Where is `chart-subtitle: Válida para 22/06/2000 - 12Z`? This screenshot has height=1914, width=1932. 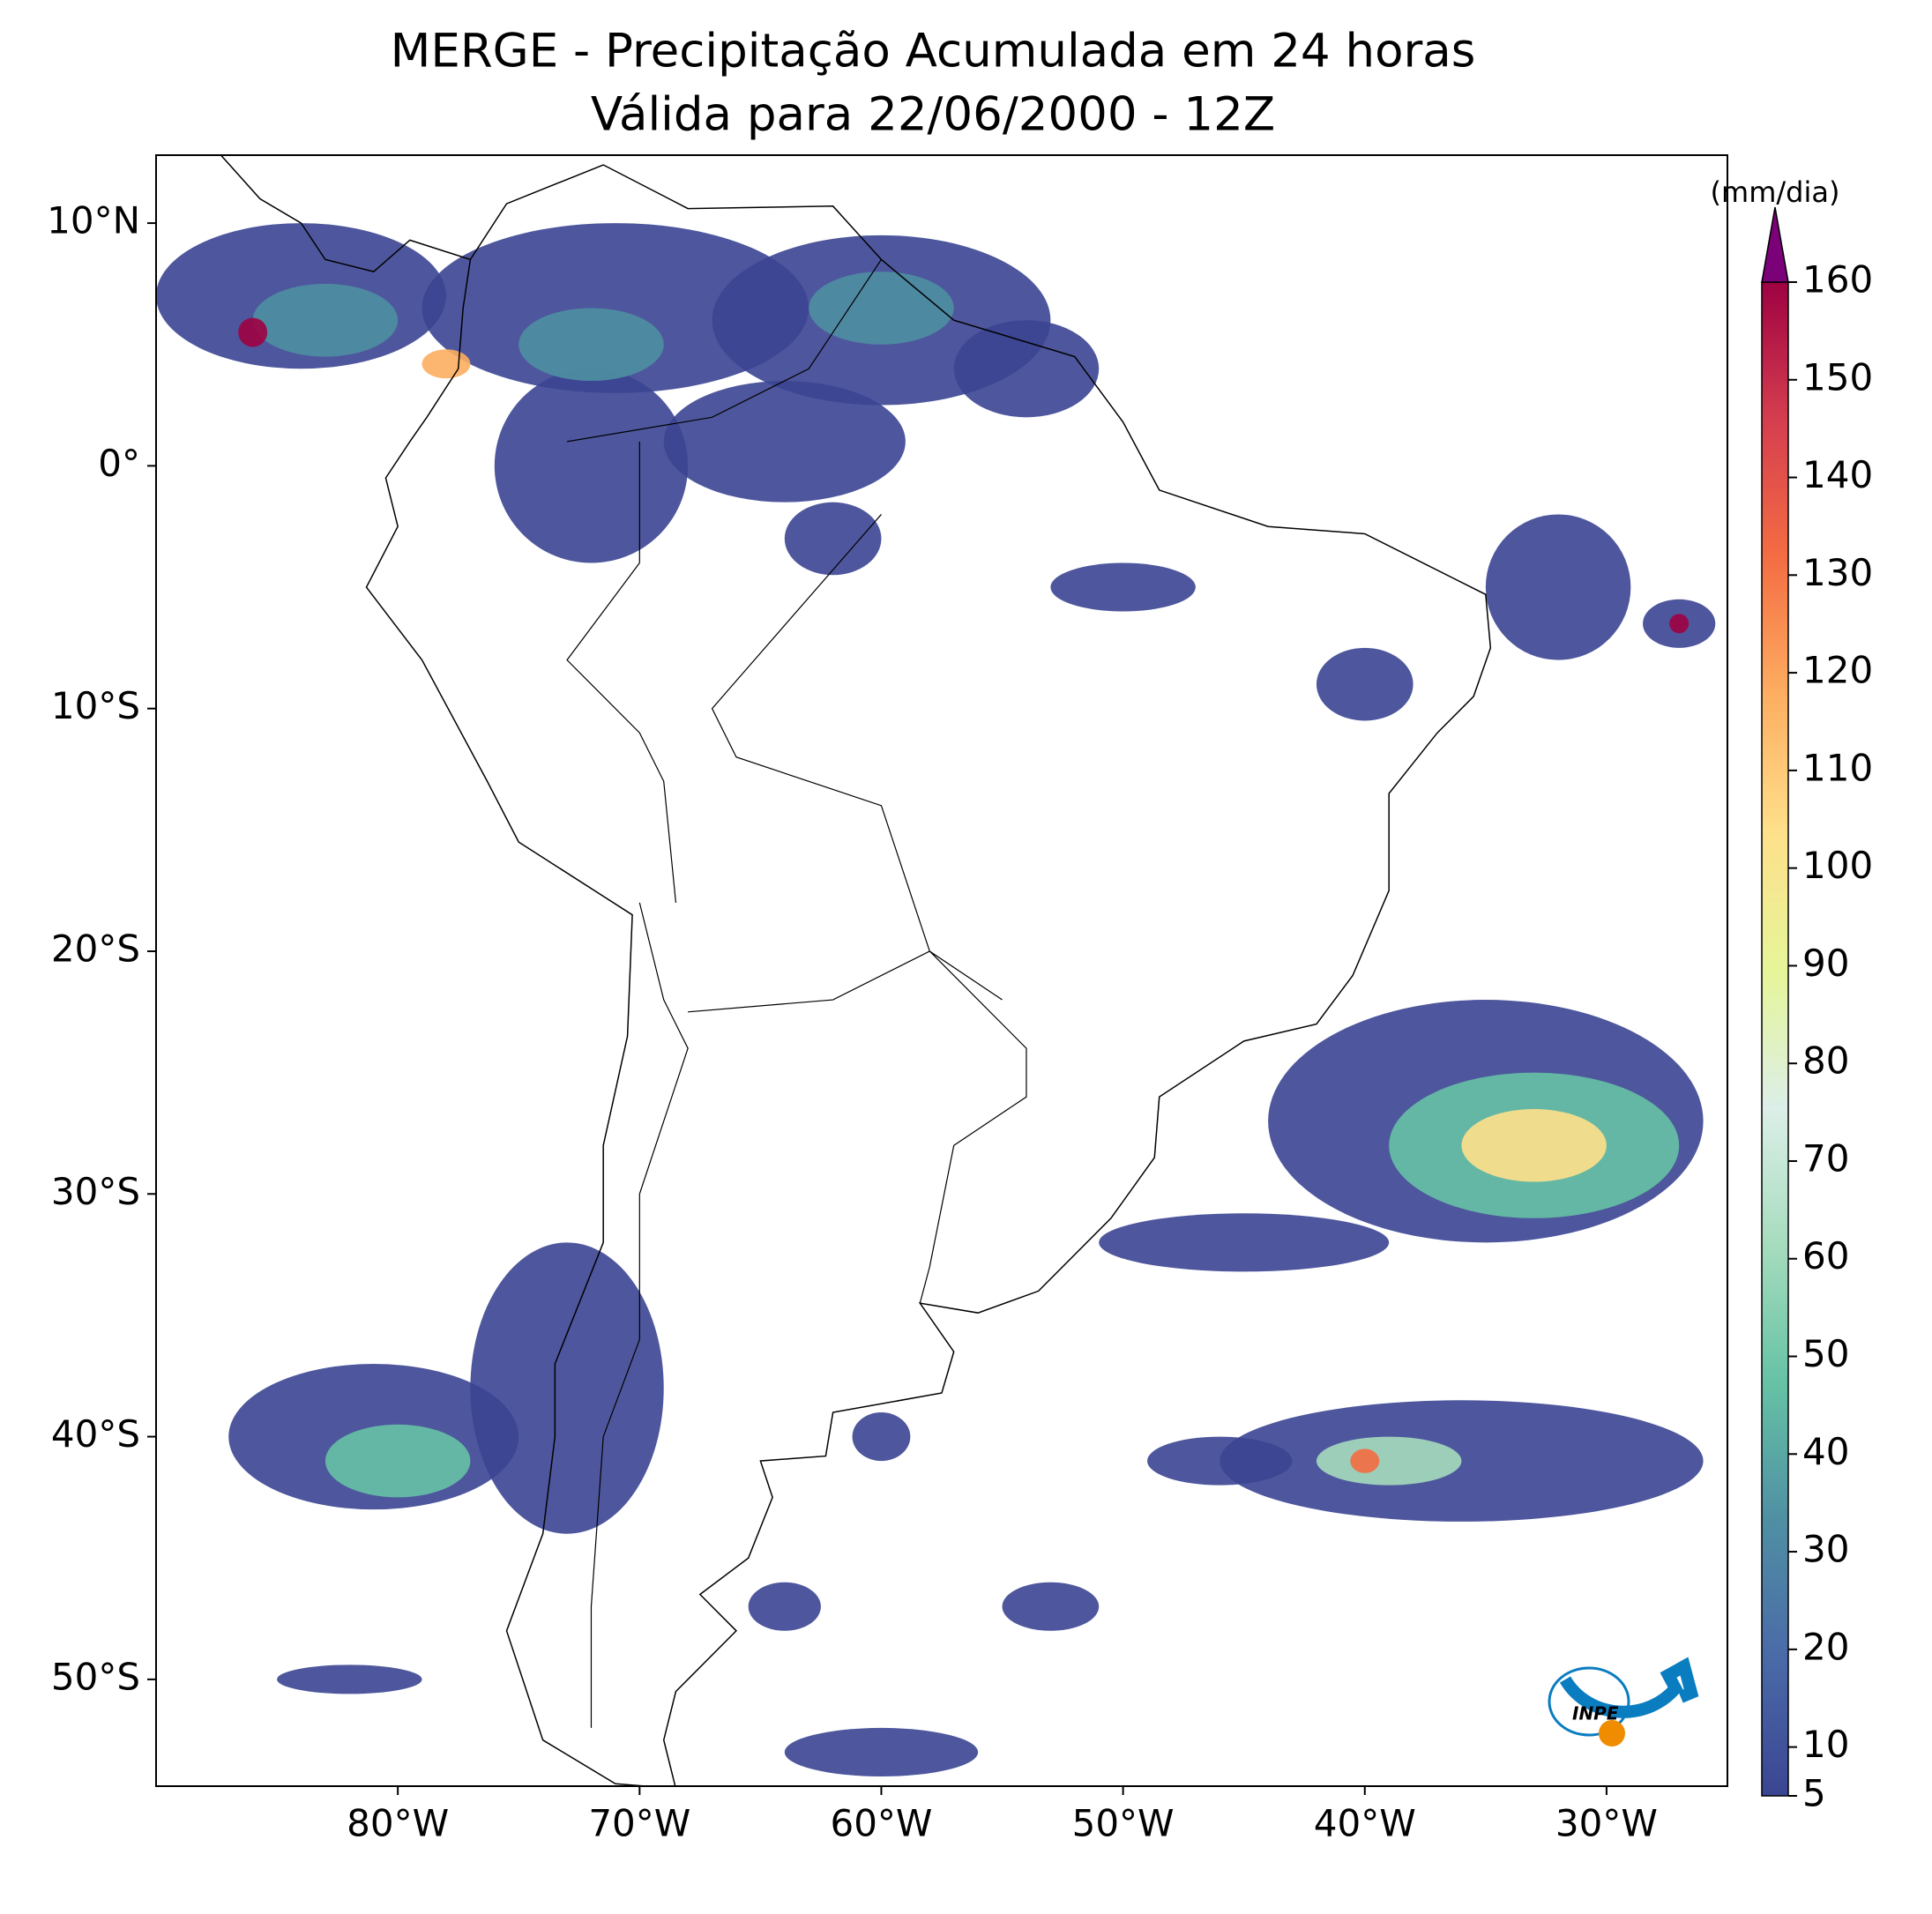
chart-subtitle: Válida para 22/06/2000 - 12Z is located at coordinates (933, 115).